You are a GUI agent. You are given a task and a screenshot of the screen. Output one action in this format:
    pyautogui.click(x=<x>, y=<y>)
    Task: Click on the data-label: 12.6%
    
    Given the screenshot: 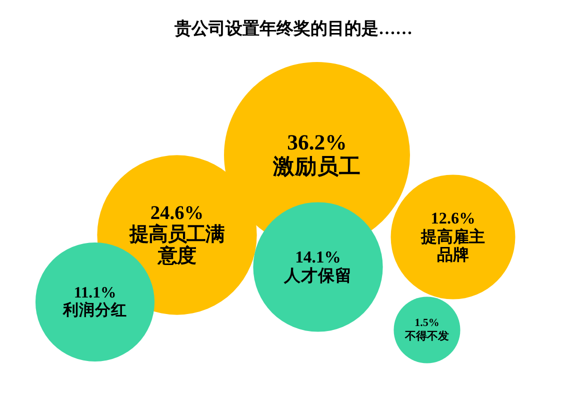 What is the action you would take?
    pyautogui.click(x=453, y=218)
    